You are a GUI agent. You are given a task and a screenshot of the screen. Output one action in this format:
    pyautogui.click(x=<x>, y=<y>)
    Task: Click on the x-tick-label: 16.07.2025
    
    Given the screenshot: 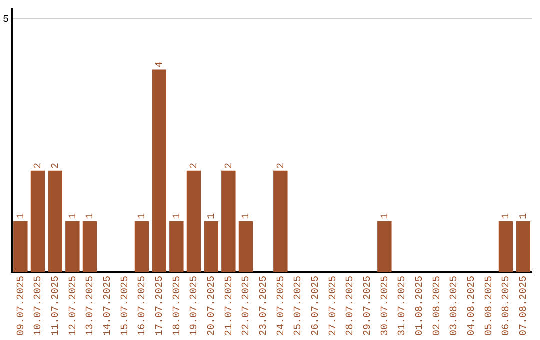 What is the action you would take?
    pyautogui.click(x=143, y=306)
    